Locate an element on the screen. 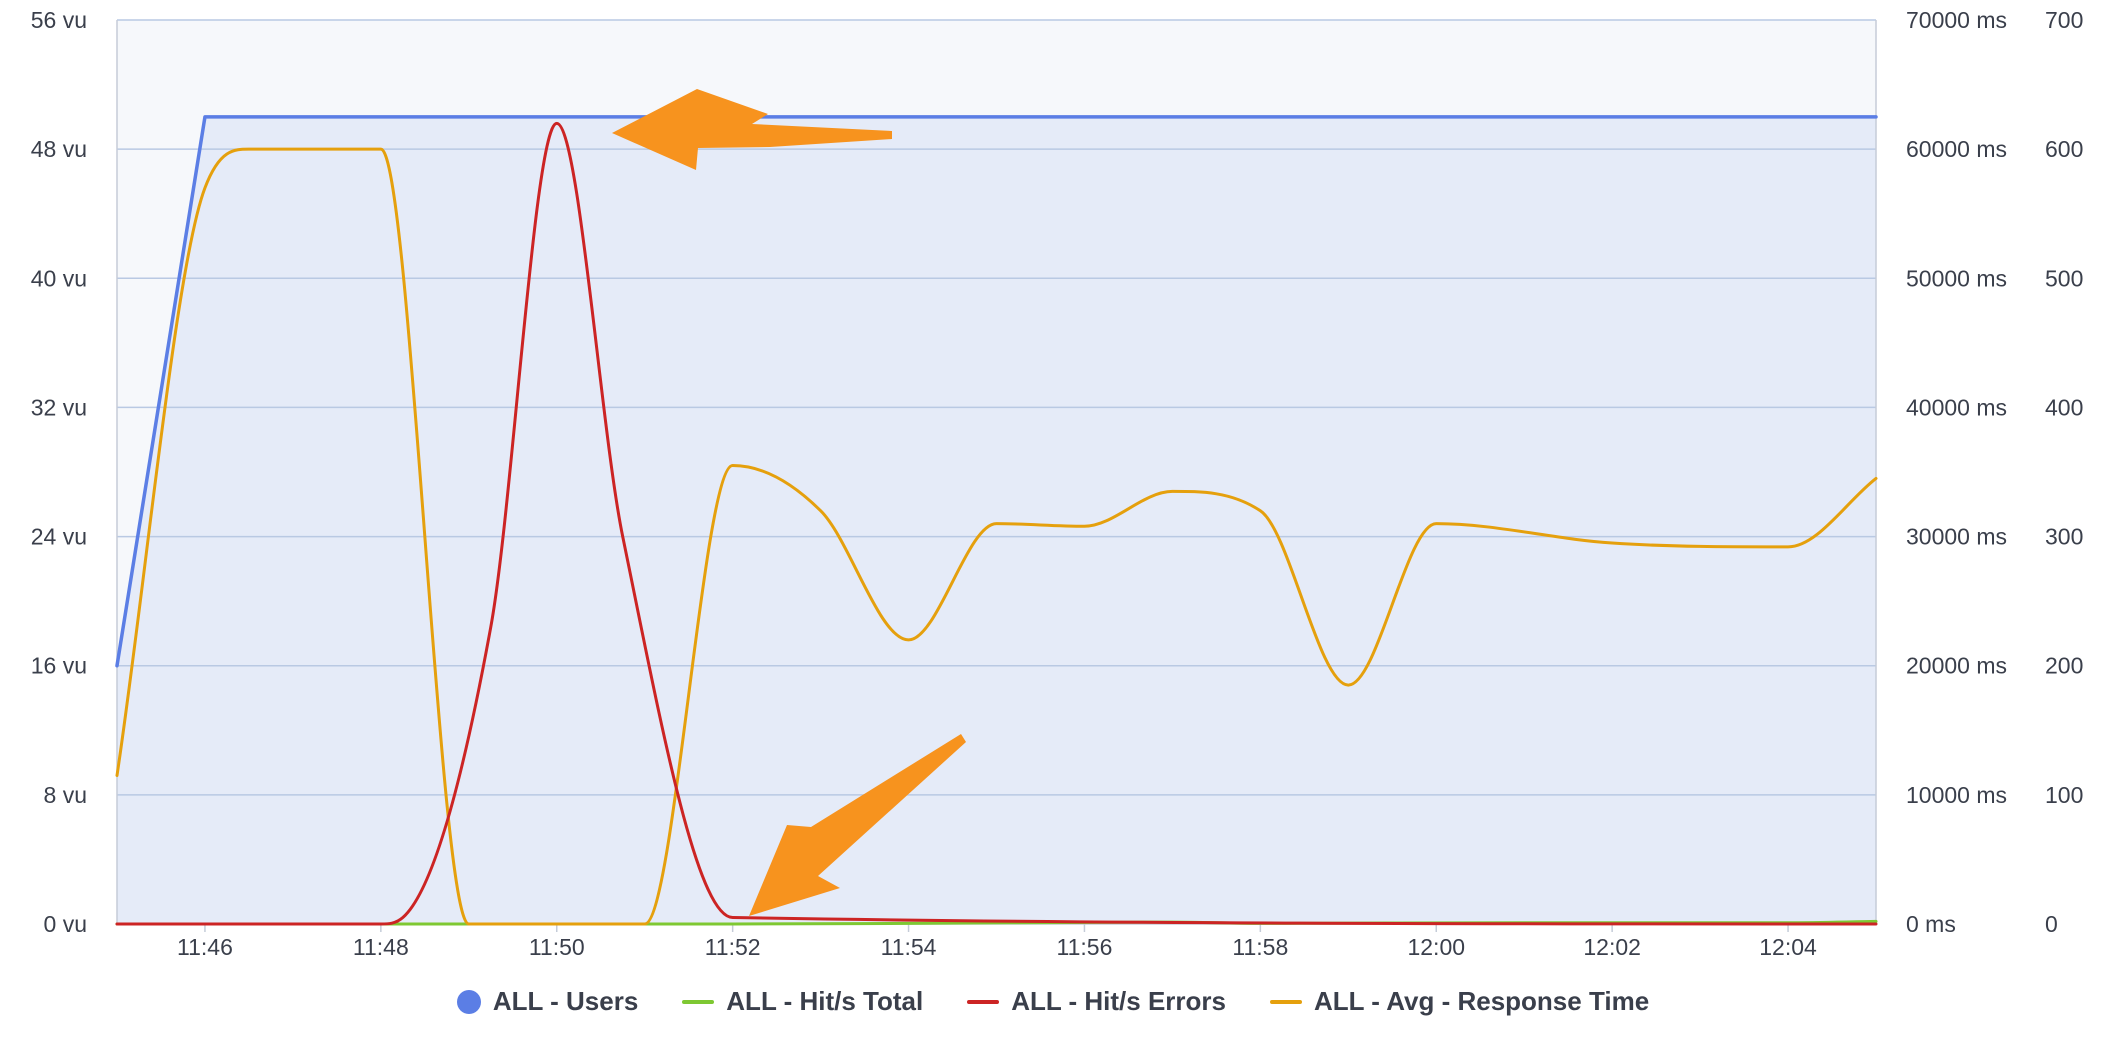  legend-label: ALL - Hit/s Errors is located at coordinates (1118, 1001).